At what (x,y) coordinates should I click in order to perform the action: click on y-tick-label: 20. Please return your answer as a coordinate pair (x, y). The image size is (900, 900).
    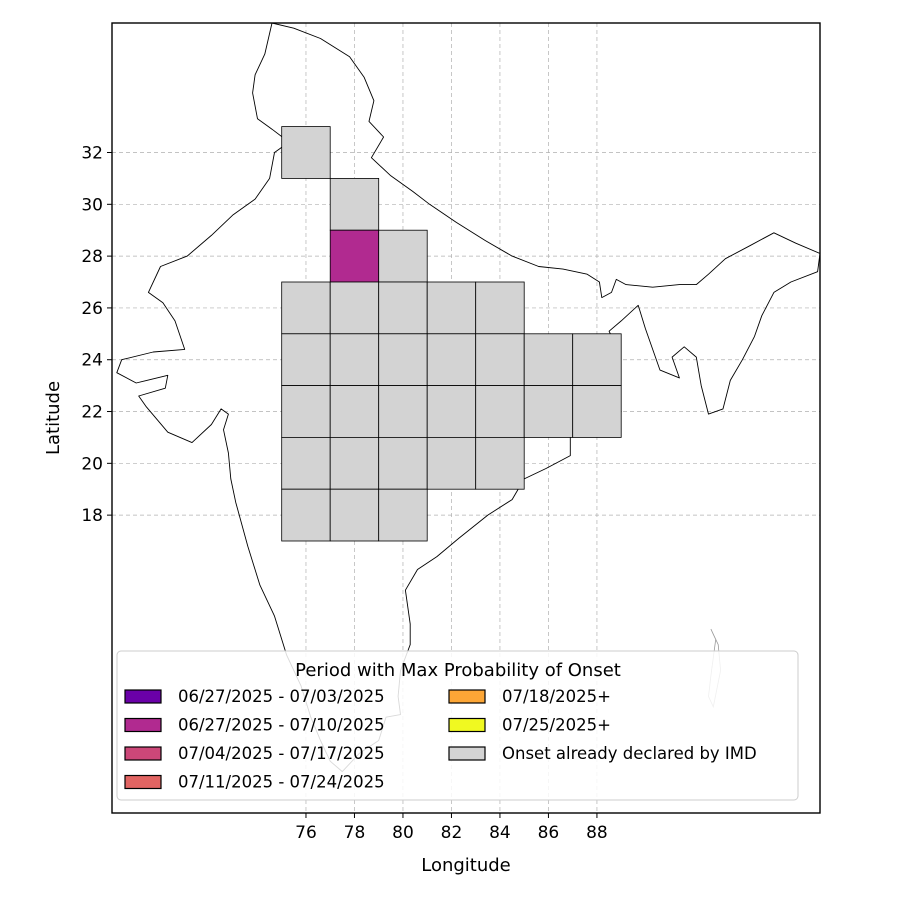
    Looking at the image, I should click on (92, 464).